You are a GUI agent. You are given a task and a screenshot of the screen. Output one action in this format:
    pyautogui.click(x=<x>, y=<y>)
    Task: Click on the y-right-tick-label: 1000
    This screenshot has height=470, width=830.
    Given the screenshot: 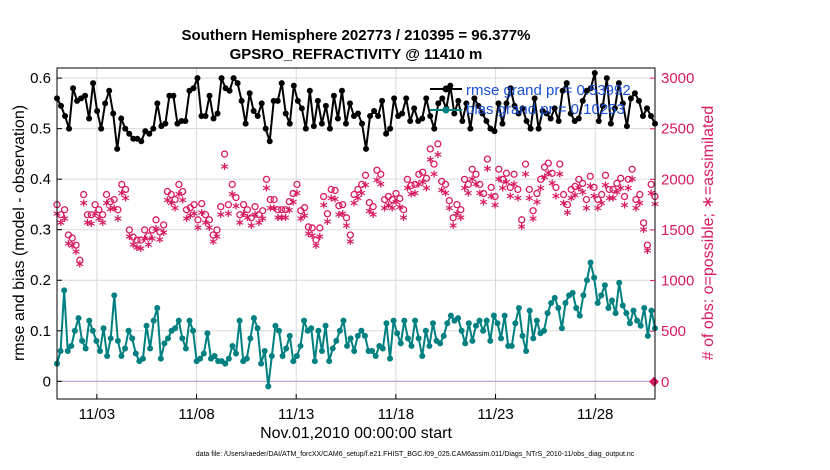 What is the action you would take?
    pyautogui.click(x=677, y=281)
    